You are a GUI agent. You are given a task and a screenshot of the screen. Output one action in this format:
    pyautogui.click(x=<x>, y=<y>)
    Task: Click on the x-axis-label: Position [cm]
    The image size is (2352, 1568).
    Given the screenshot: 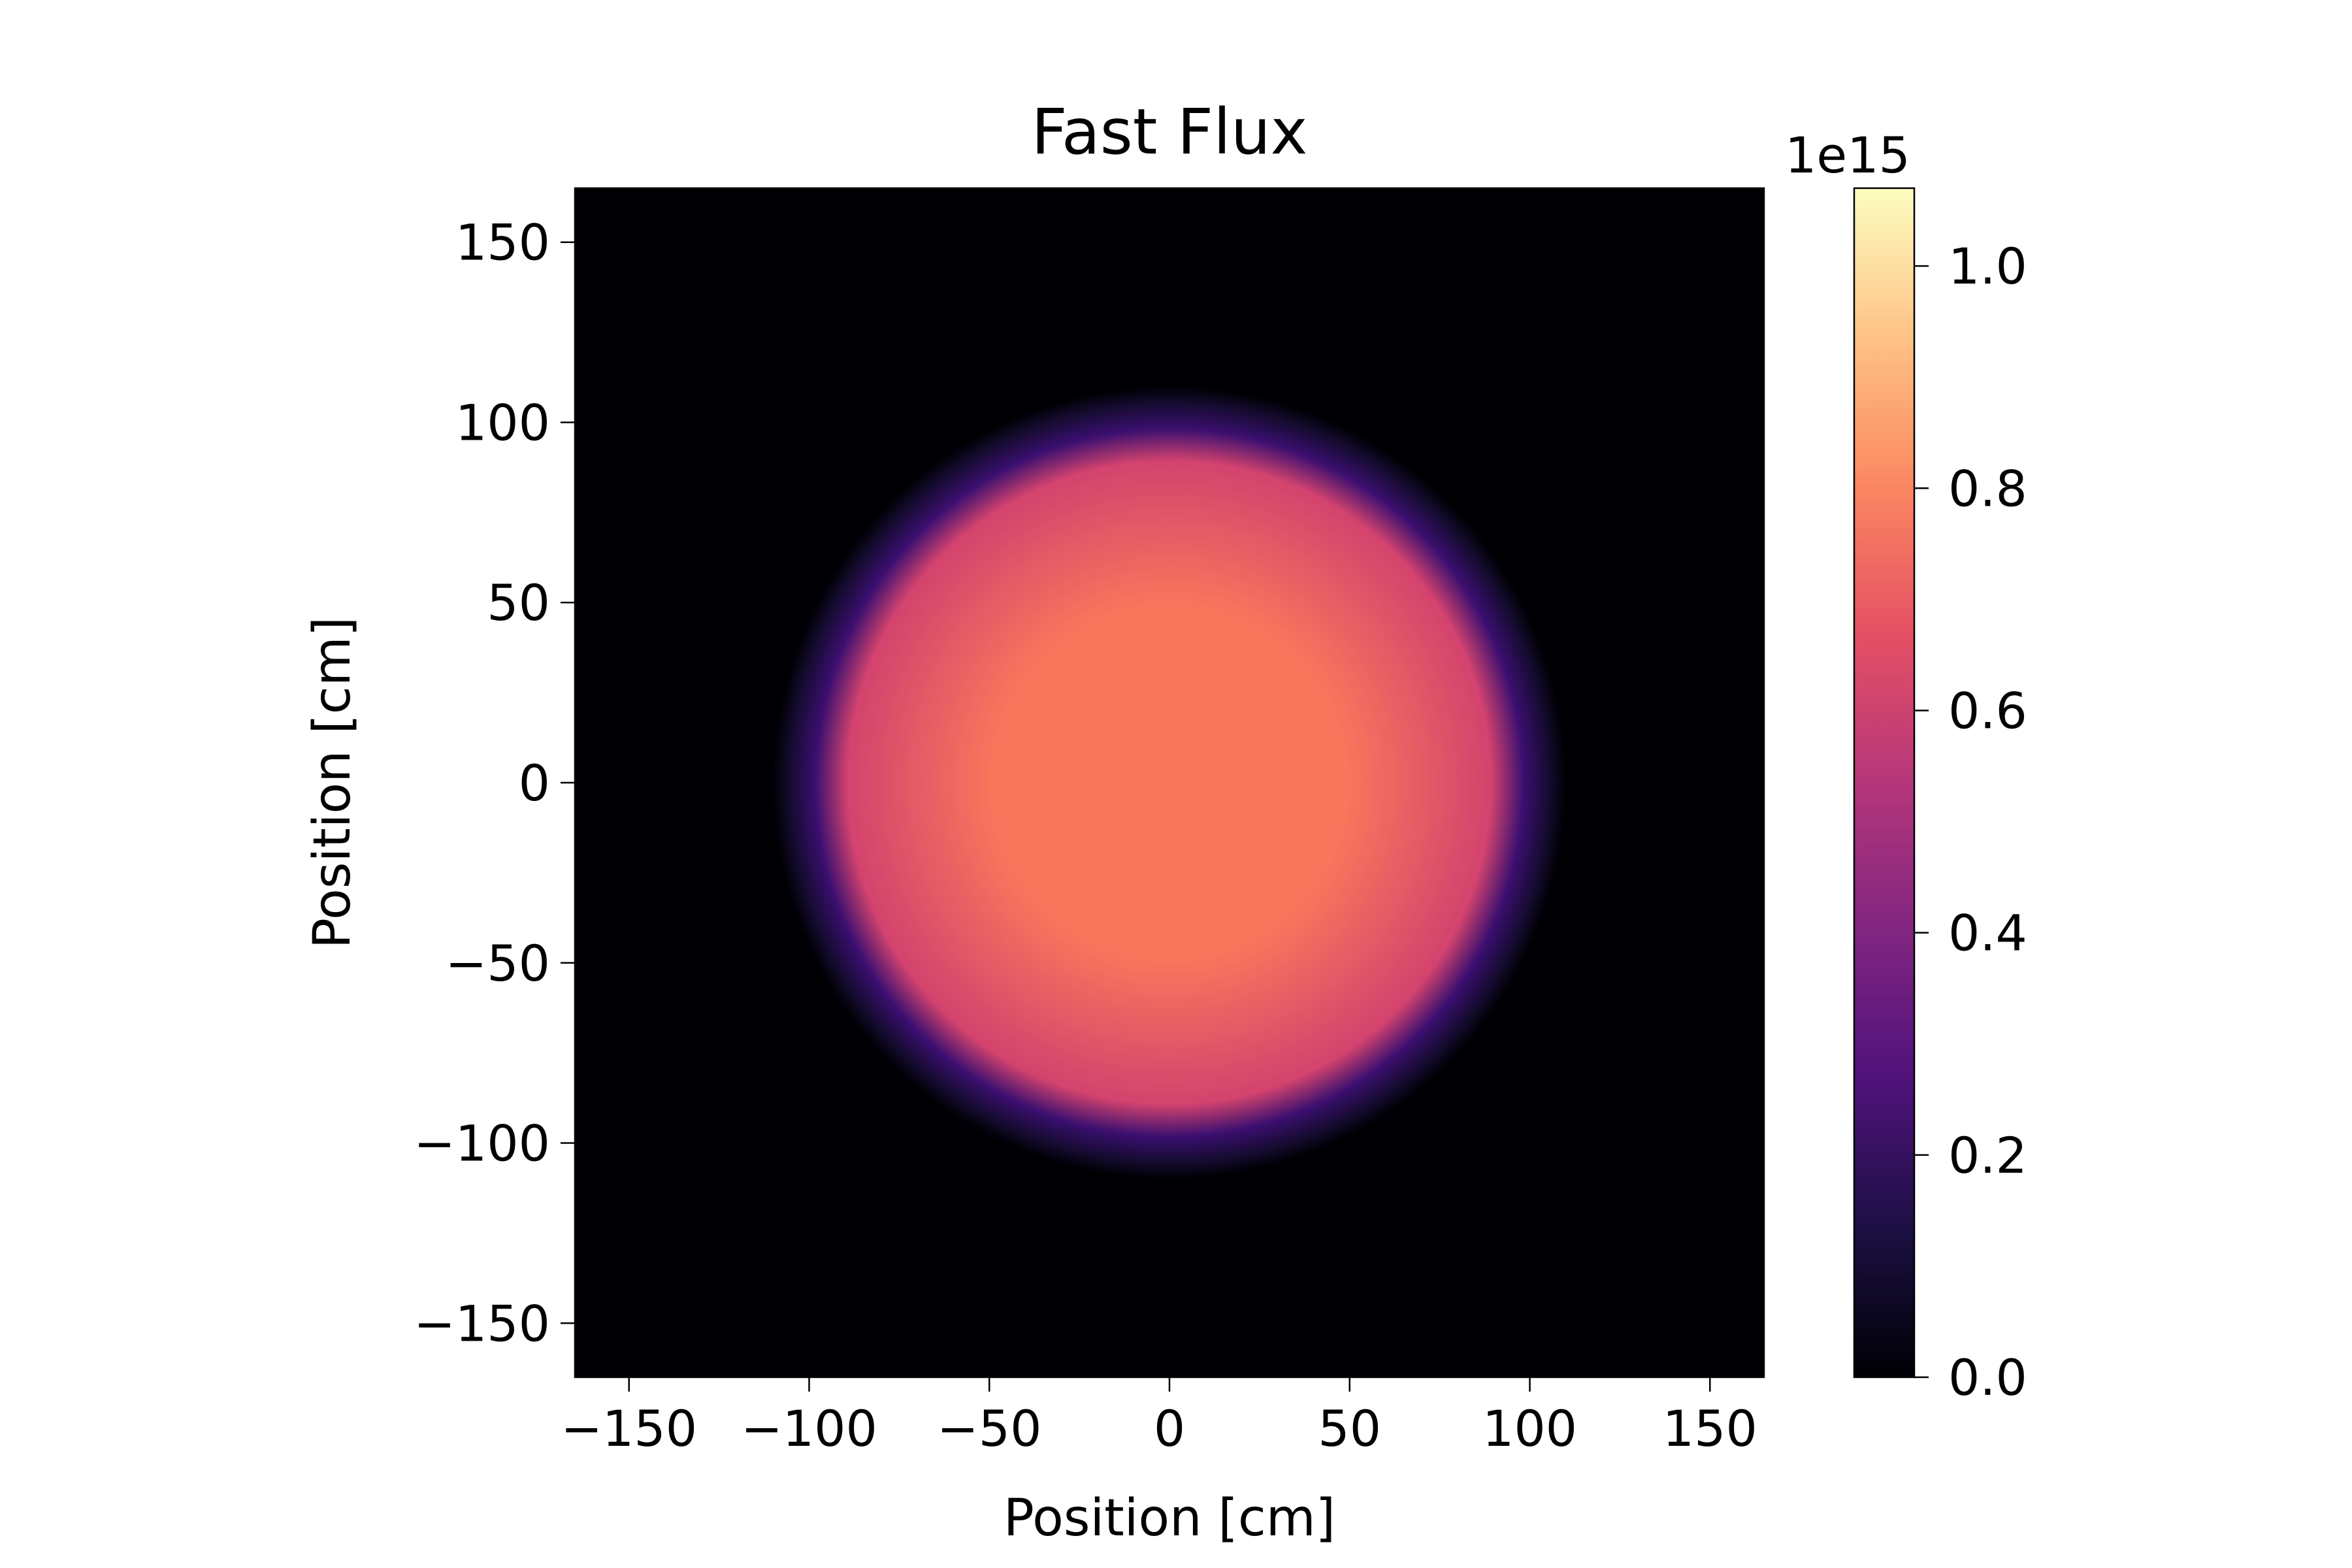 What is the action you would take?
    pyautogui.click(x=1169, y=1518)
    